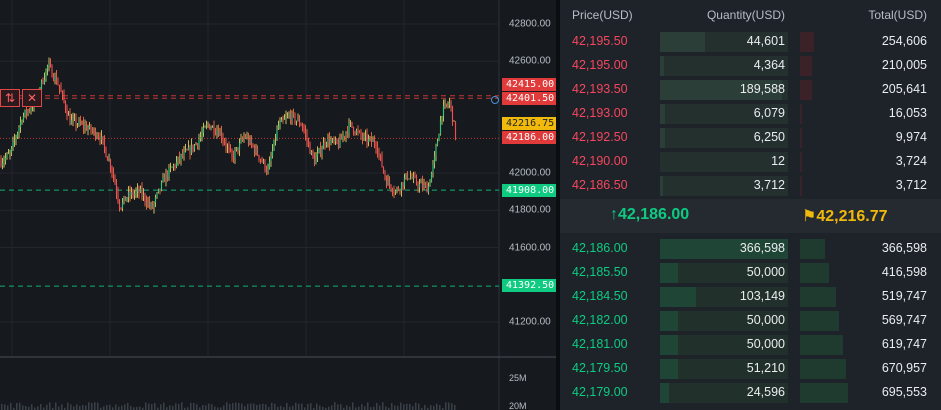  Describe the element at coordinates (602, 15) in the screenshot. I see `price-column-header: Price(USD)` at that location.